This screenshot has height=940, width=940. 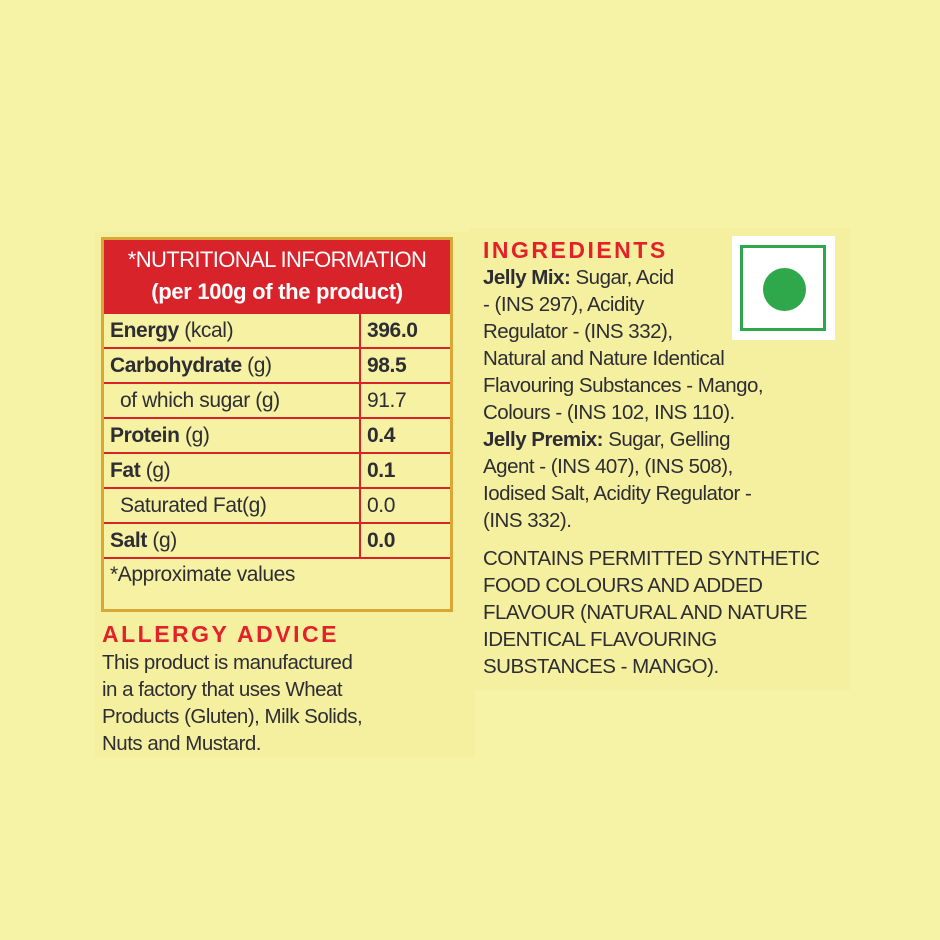 I want to click on nutrition-row: Energy (kcal) 396.0, so click(x=277, y=330).